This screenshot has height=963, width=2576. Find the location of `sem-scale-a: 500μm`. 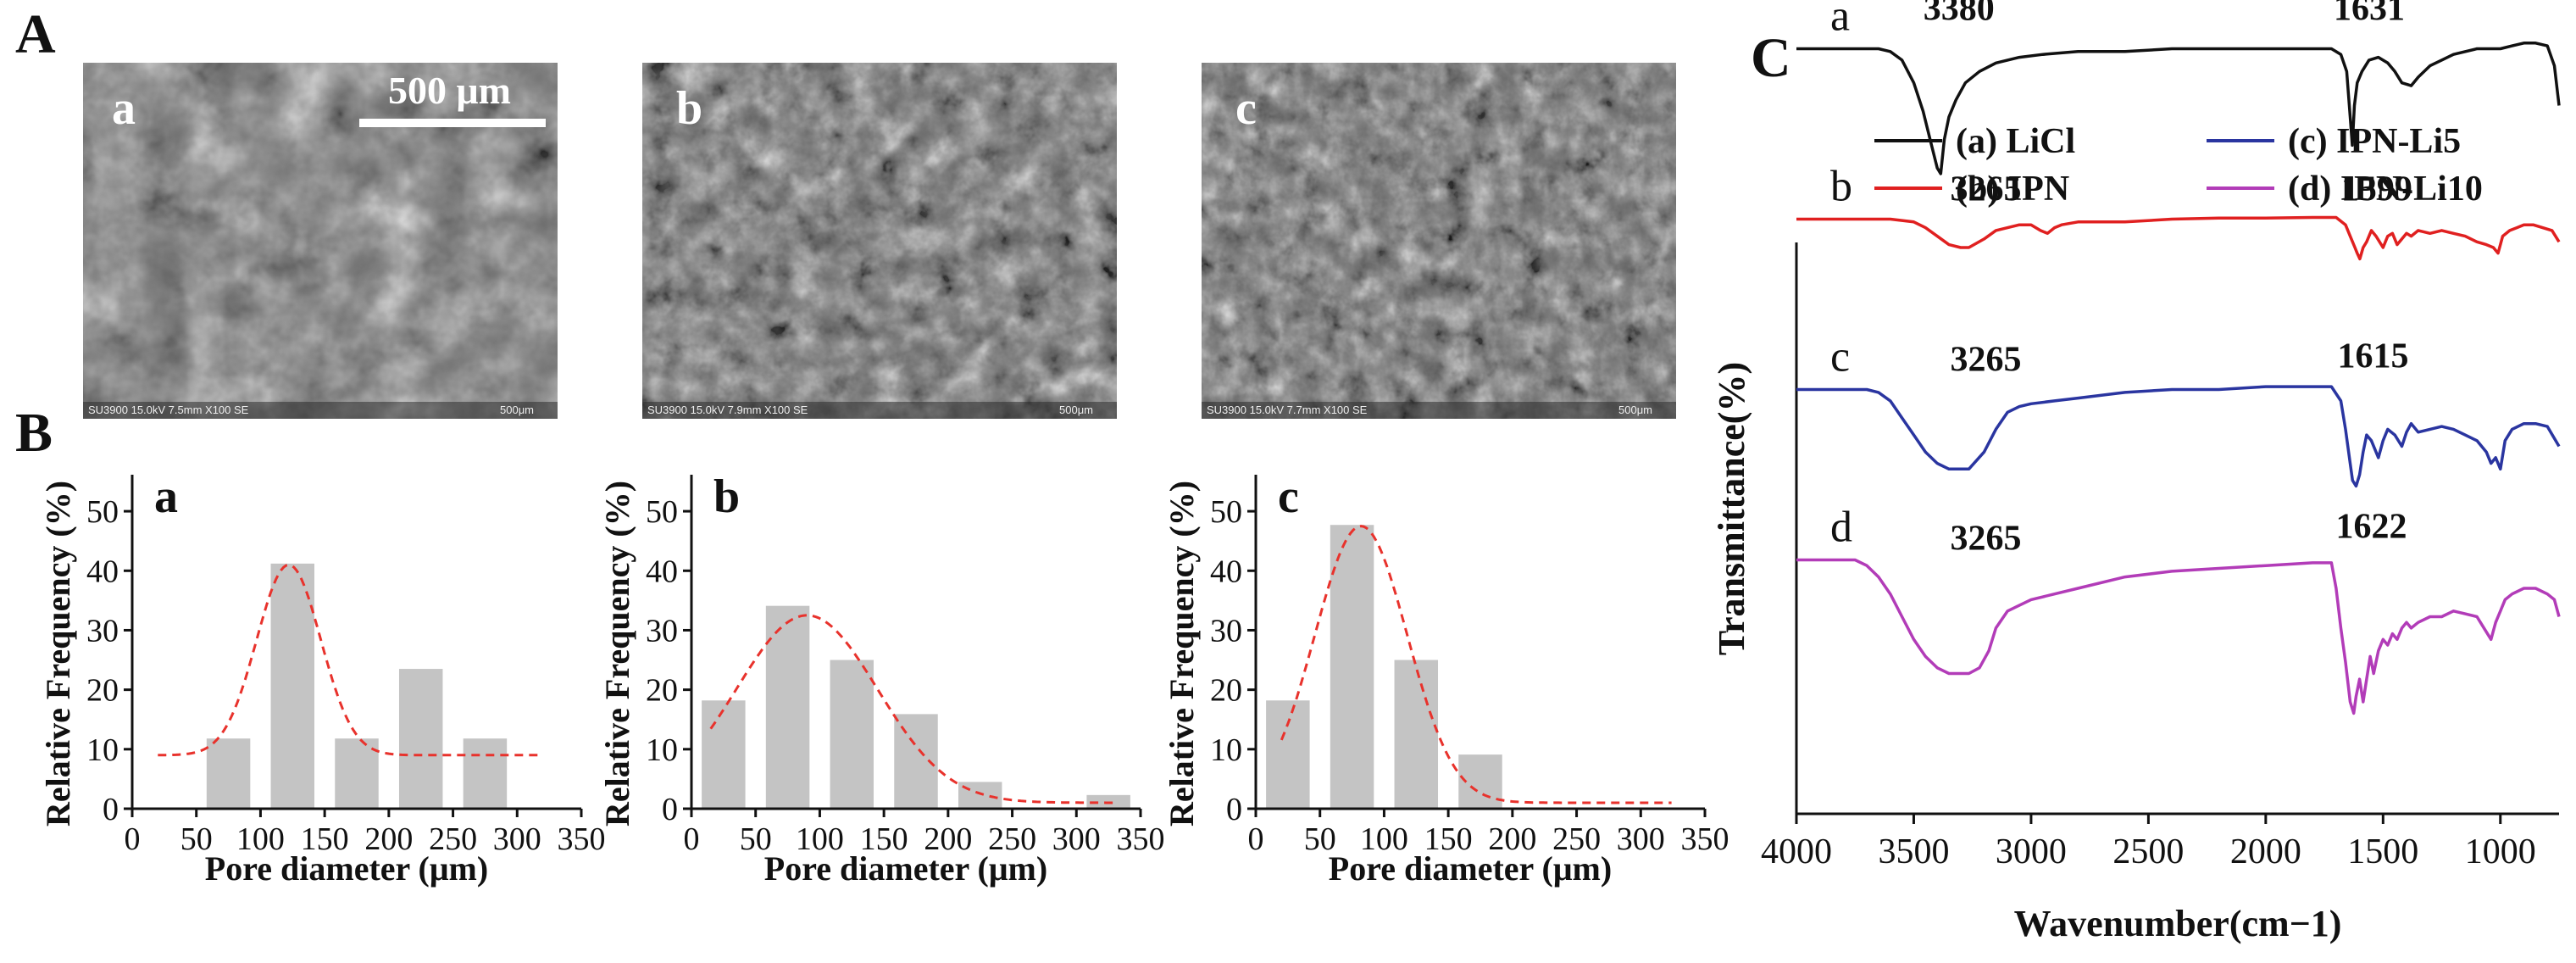

sem-scale-a: 500μm is located at coordinates (517, 410).